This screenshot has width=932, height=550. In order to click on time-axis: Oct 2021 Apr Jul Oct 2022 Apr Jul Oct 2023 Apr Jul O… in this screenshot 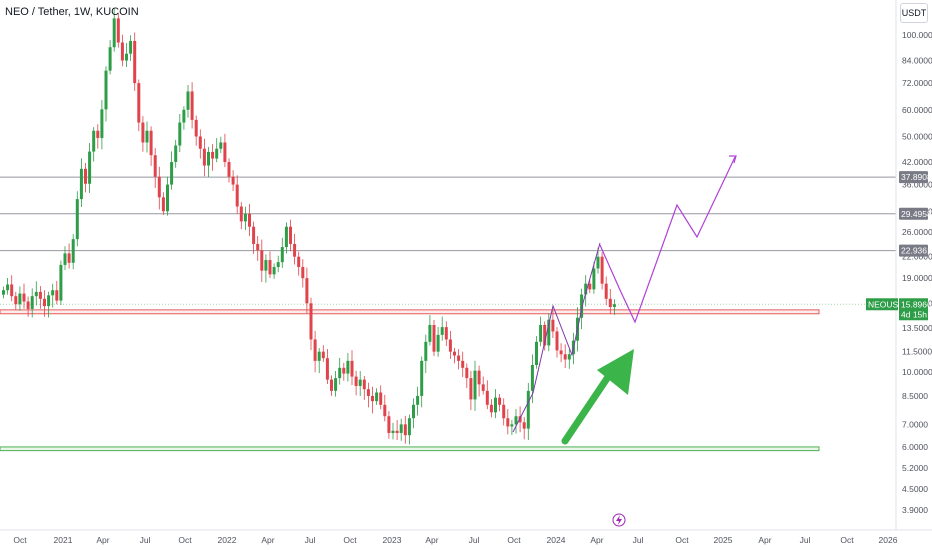, I will do `click(455, 540)`.